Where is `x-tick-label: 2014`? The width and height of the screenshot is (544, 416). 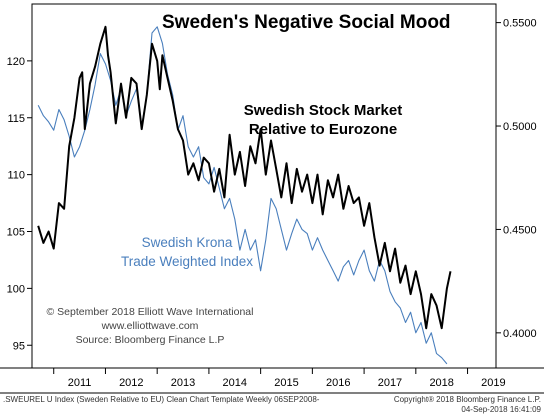 x-tick-label: 2014 is located at coordinates (235, 383).